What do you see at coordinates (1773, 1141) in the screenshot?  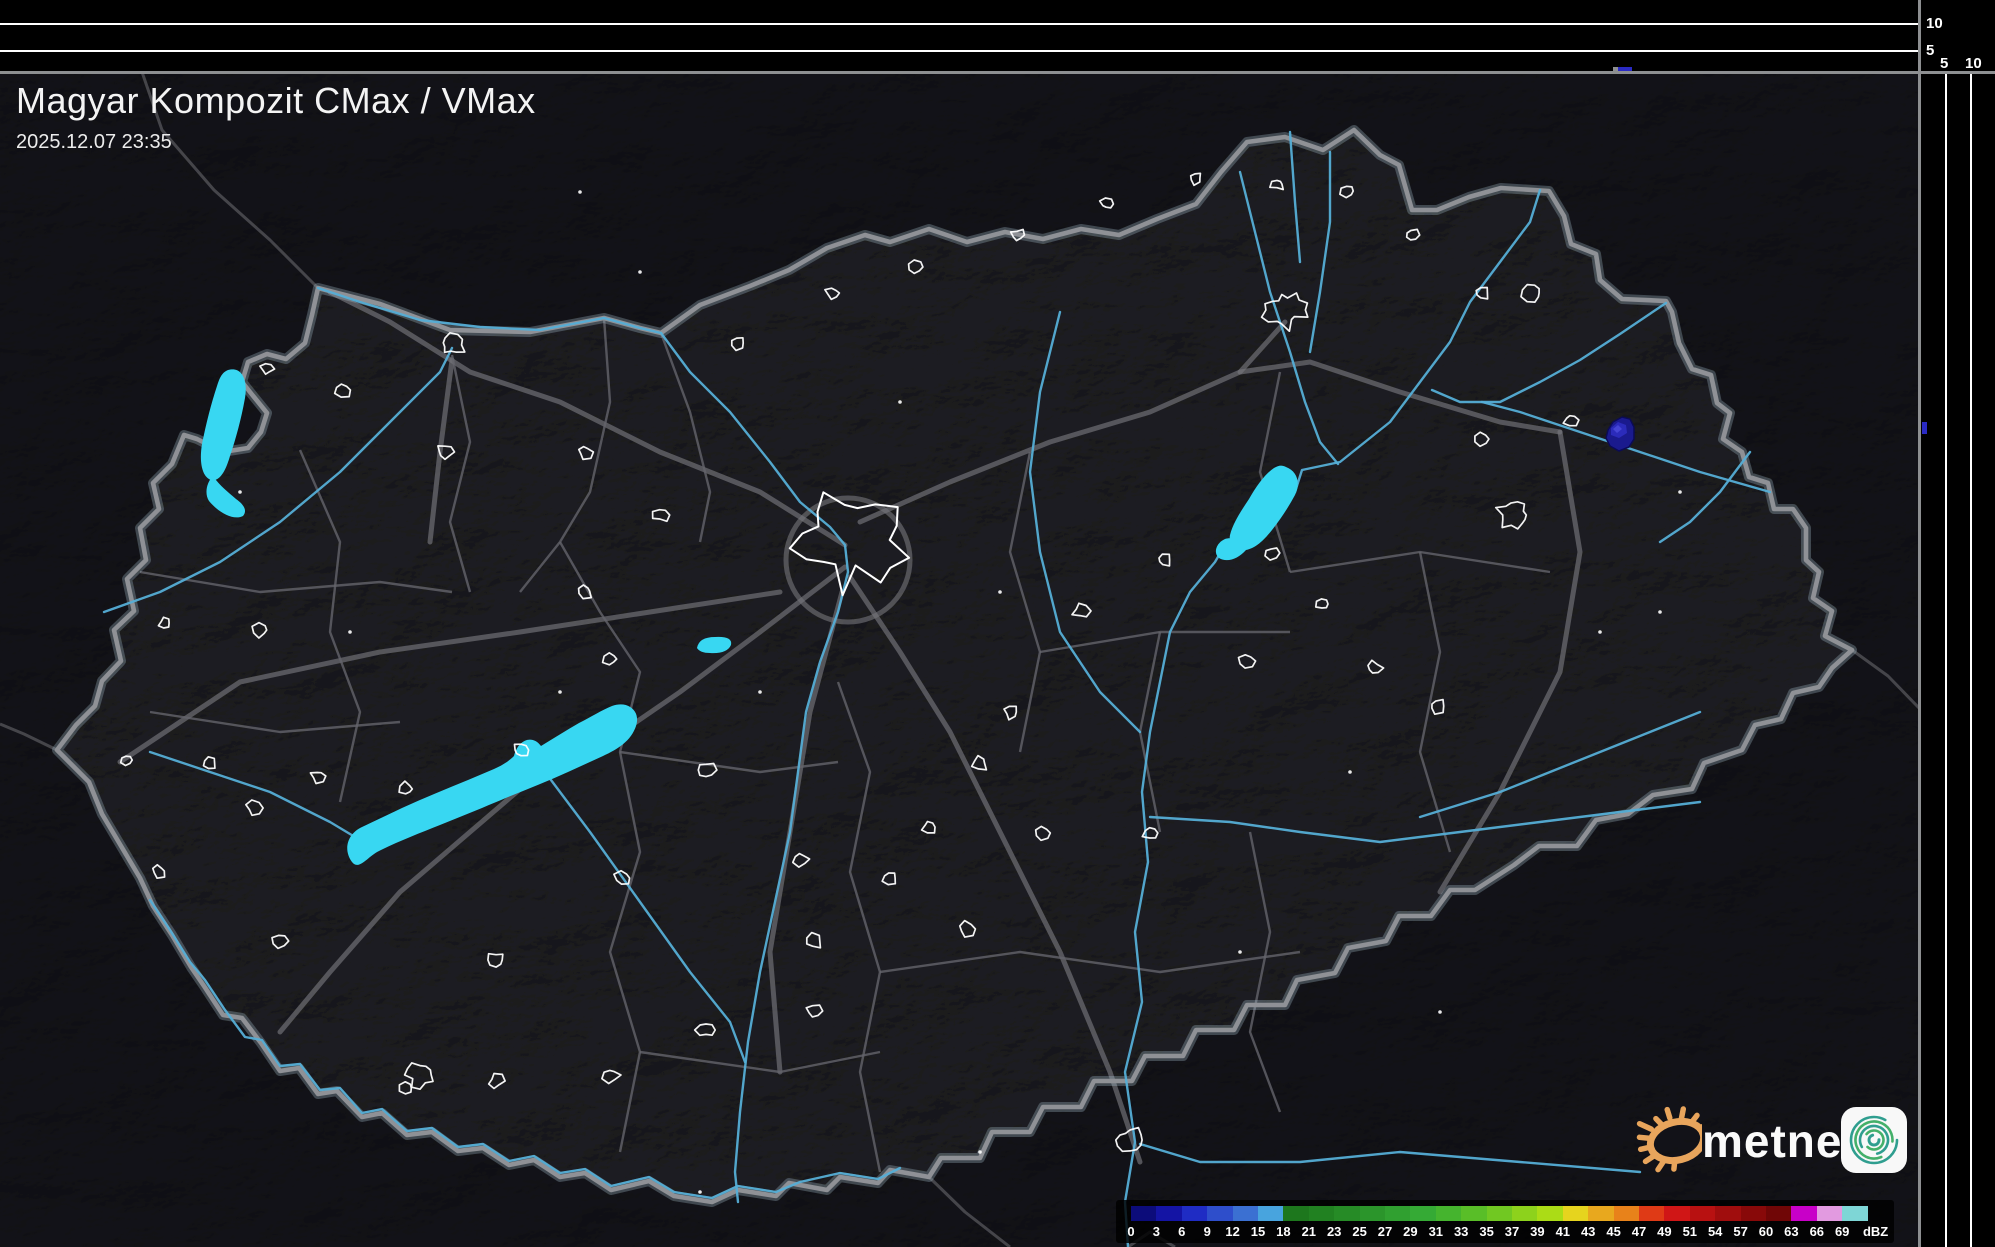 I see `metnet-logo: metnet` at bounding box center [1773, 1141].